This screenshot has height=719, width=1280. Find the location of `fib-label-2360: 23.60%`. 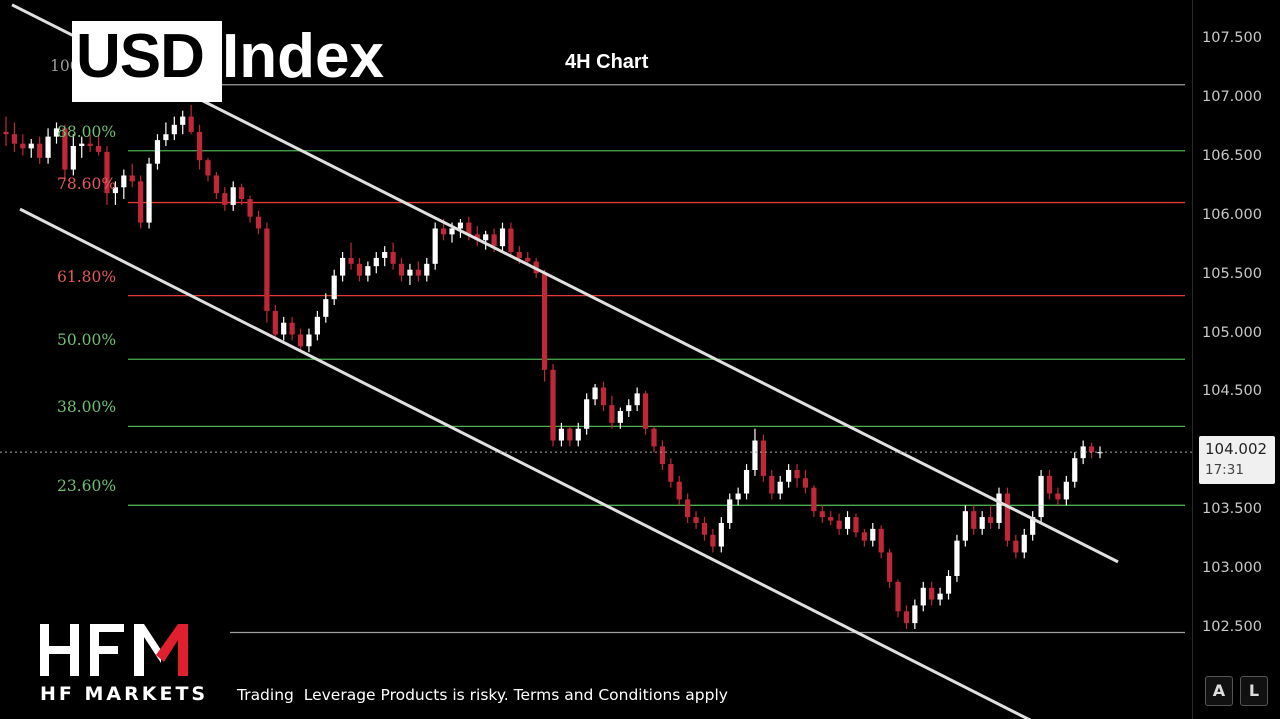

fib-label-2360: 23.60% is located at coordinates (87, 486).